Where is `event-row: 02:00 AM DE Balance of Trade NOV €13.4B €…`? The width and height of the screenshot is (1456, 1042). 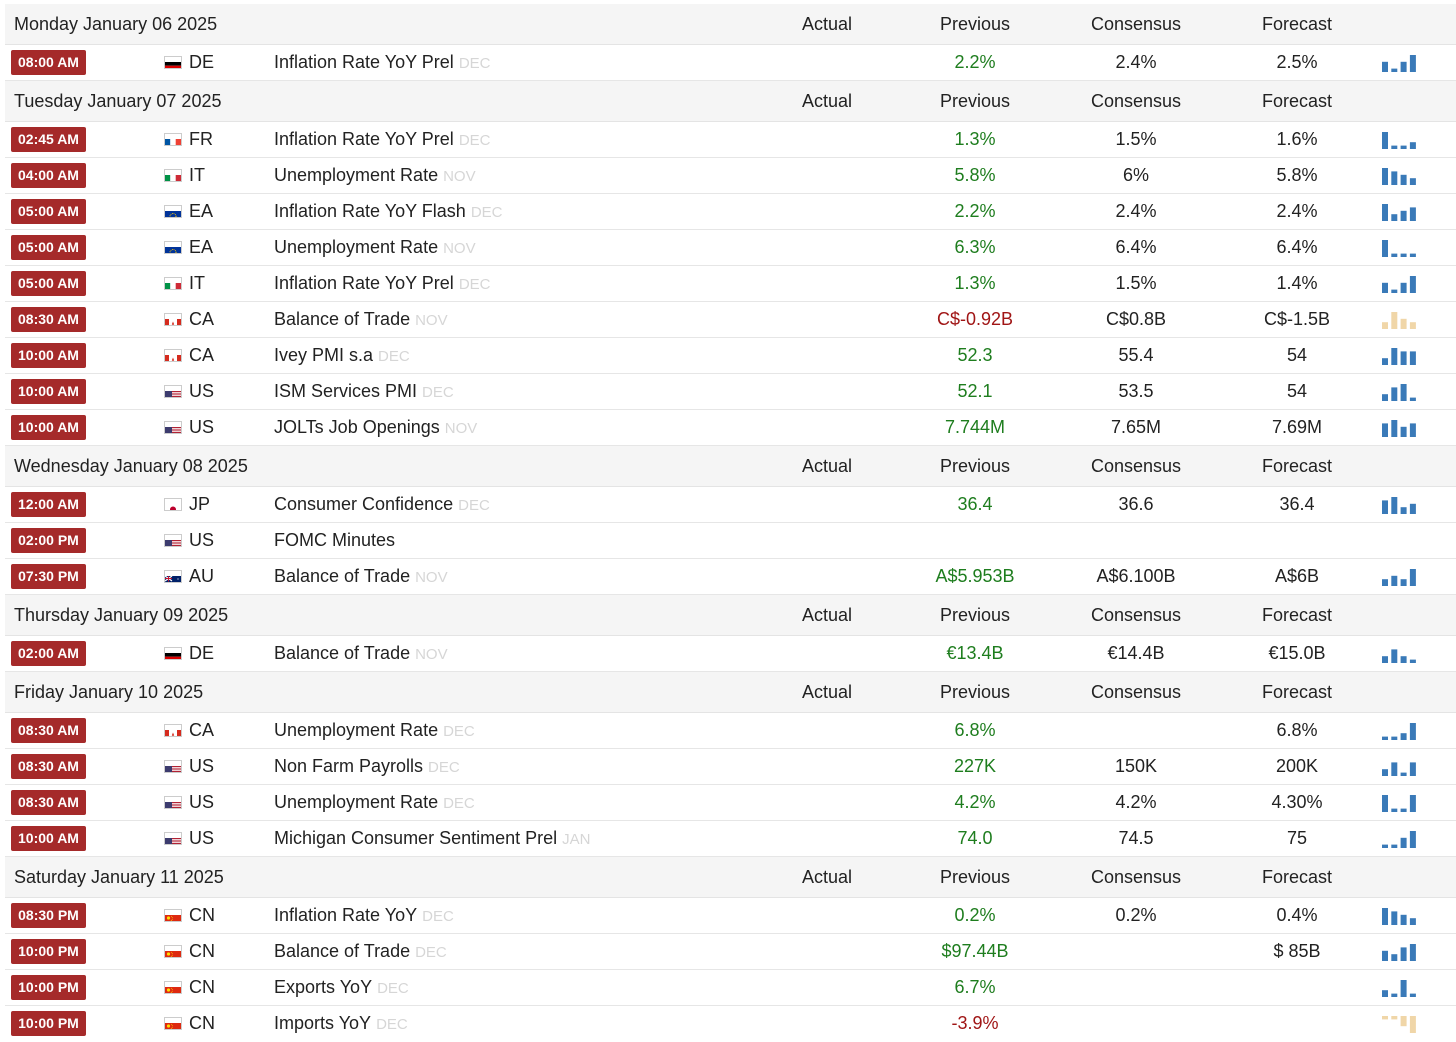
event-row: 02:00 AM DE Balance of Trade NOV €13.4B €… is located at coordinates (730, 654).